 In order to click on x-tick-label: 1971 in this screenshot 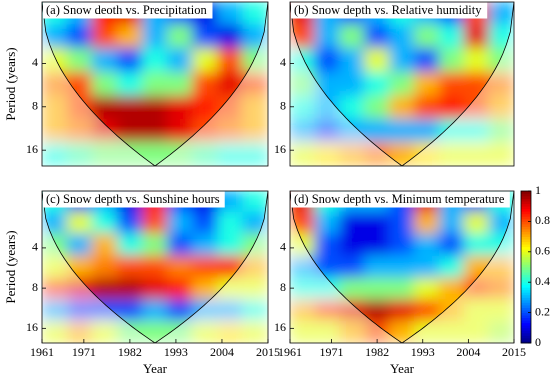, I will do `click(331, 352)`.